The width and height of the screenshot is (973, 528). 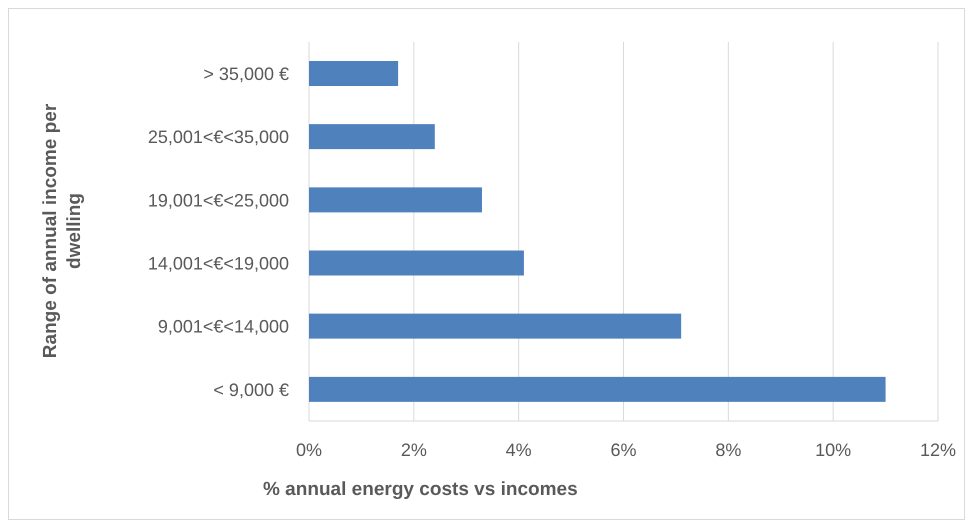 I want to click on x-tick-label: 10%, so click(x=833, y=450).